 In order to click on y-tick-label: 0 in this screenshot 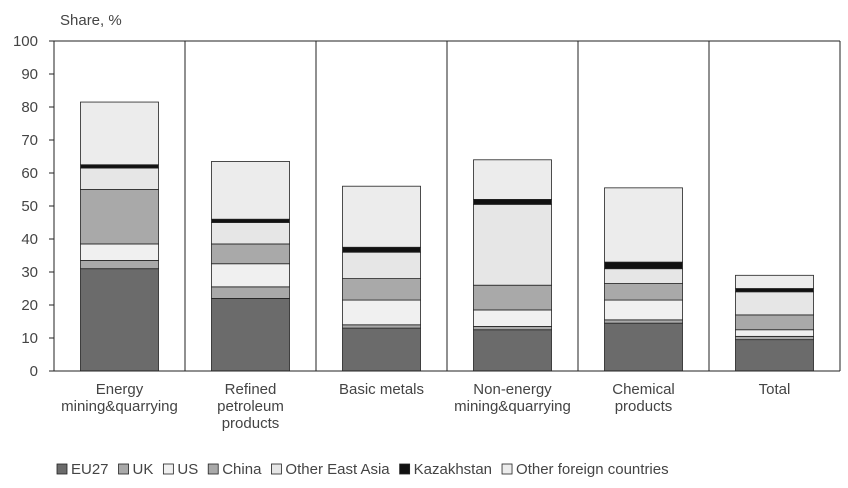, I will do `click(34, 371)`.